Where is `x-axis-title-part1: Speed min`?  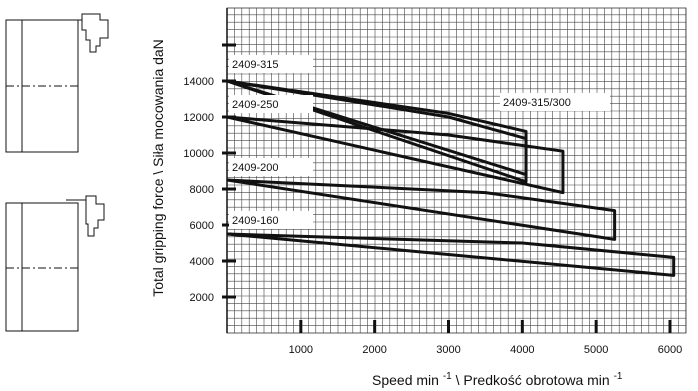 x-axis-title-part1: Speed min is located at coordinates (405, 380).